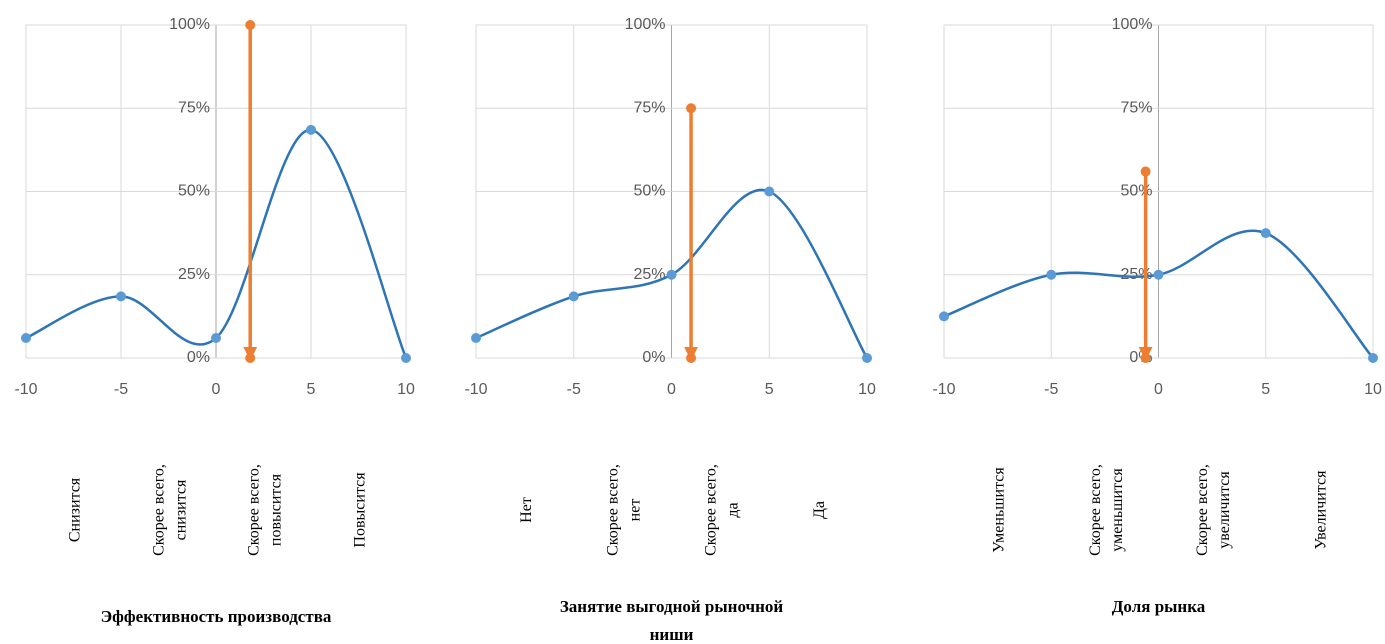 The image size is (1385, 644). Describe the element at coordinates (1213, 510) in the screenshot. I see `x-category-label: Скорее всего, увеличится` at that location.